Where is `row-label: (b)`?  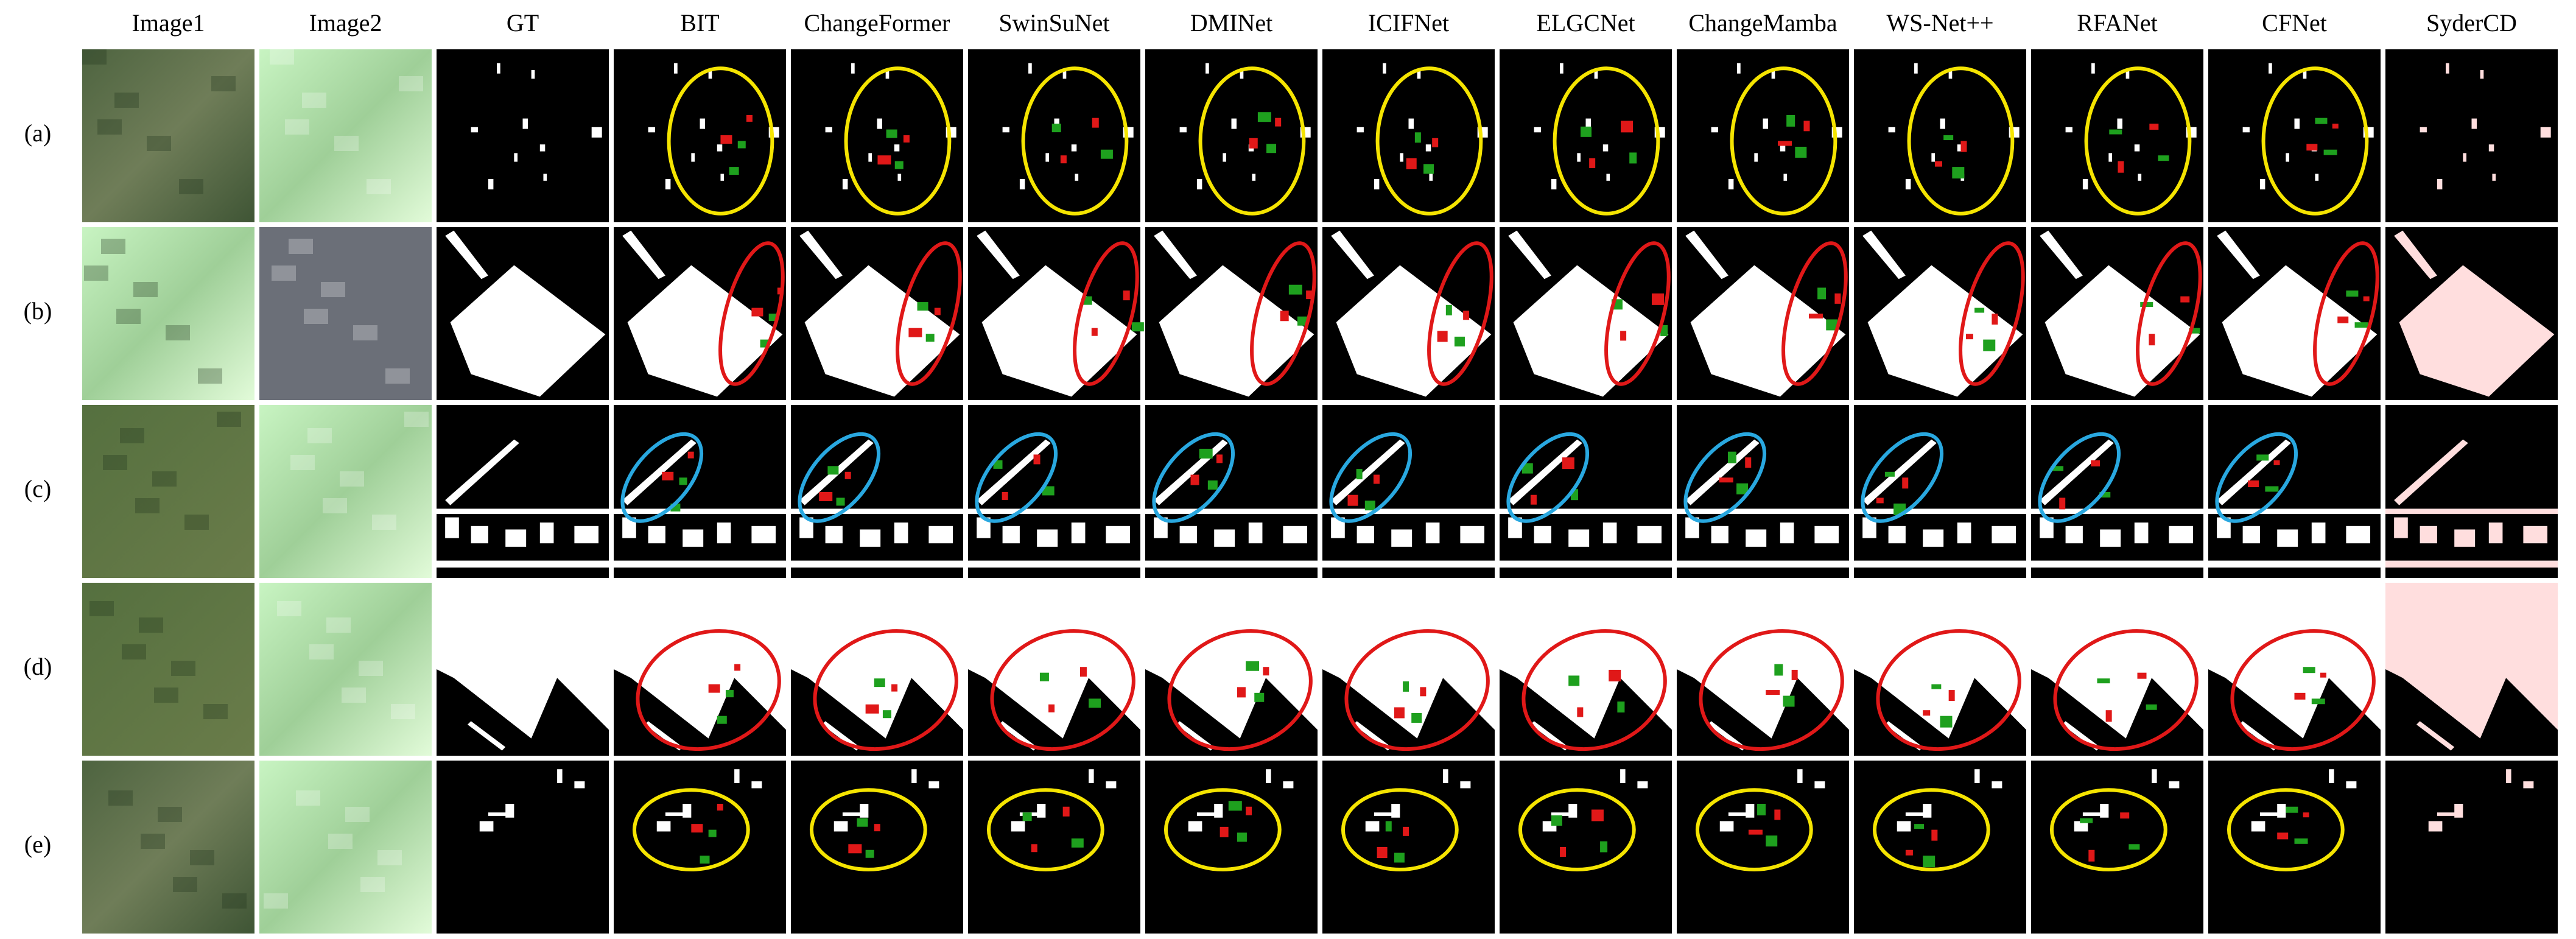 row-label: (b) is located at coordinates (38, 311).